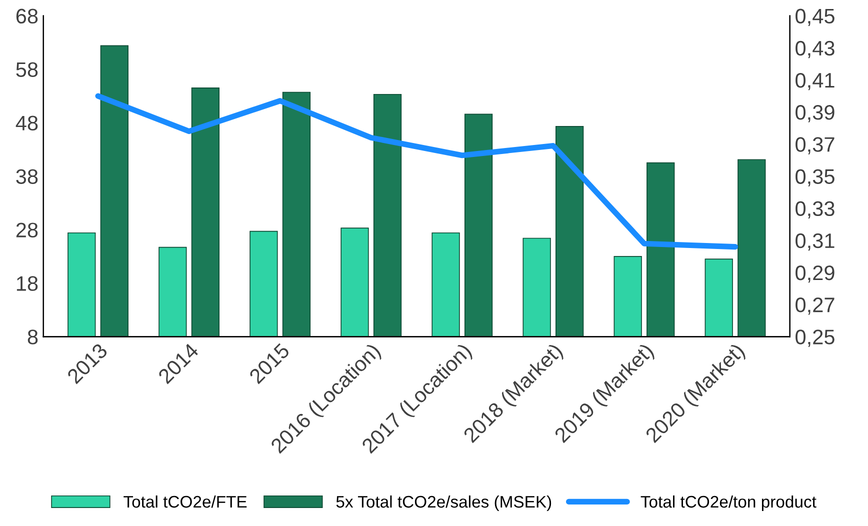 The image size is (868, 526). I want to click on y-tick-label: 68, so click(27, 16).